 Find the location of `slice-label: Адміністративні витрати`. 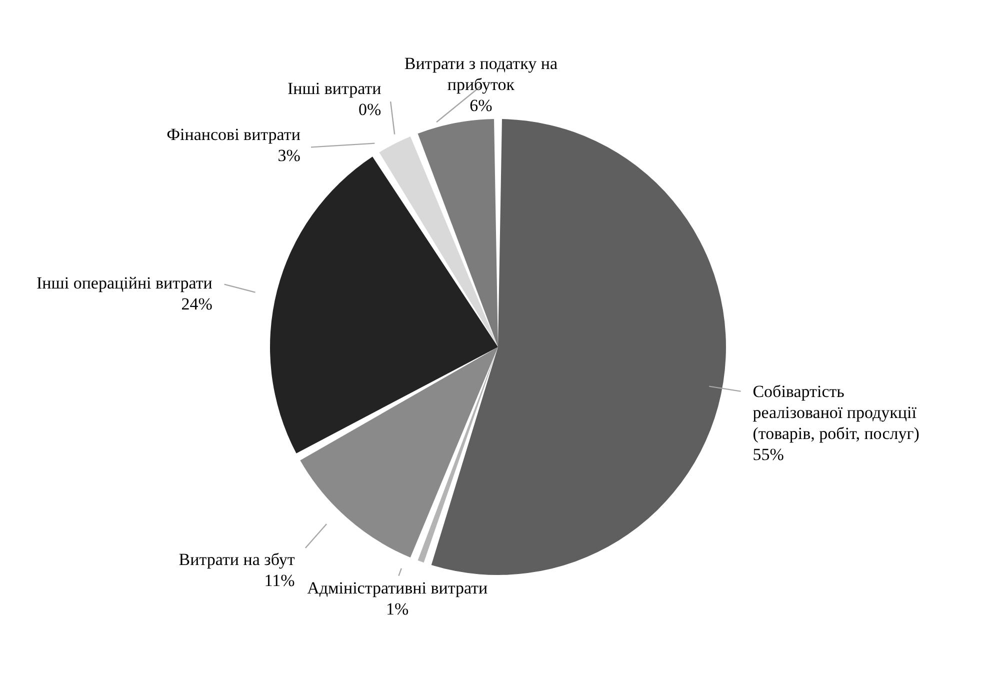

slice-label: Адміністративні витрати is located at coordinates (397, 588).